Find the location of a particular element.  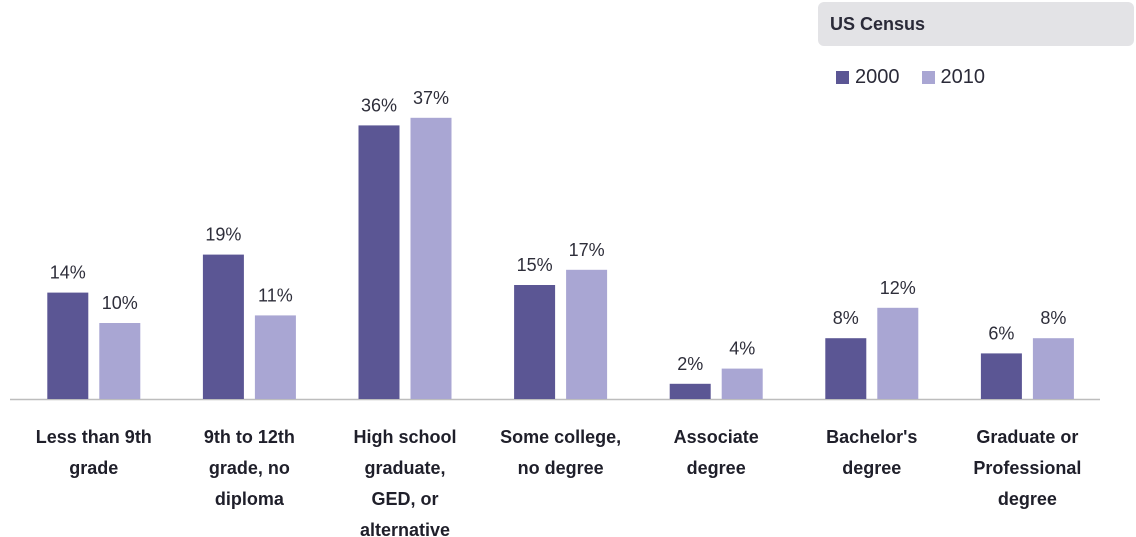

legend-item-2000: 2000 is located at coordinates (868, 77).